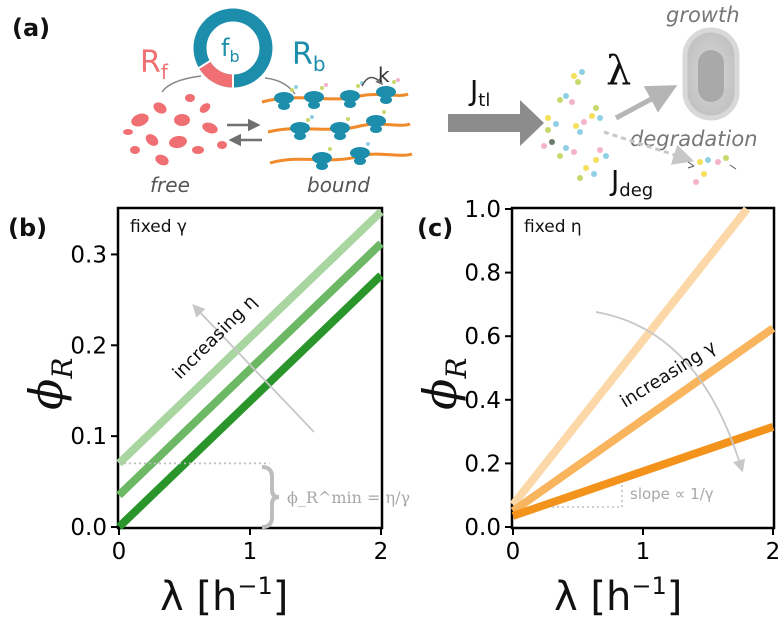  What do you see at coordinates (553, 227) in the screenshot?
I see `panel-c-annotation: fixed η` at bounding box center [553, 227].